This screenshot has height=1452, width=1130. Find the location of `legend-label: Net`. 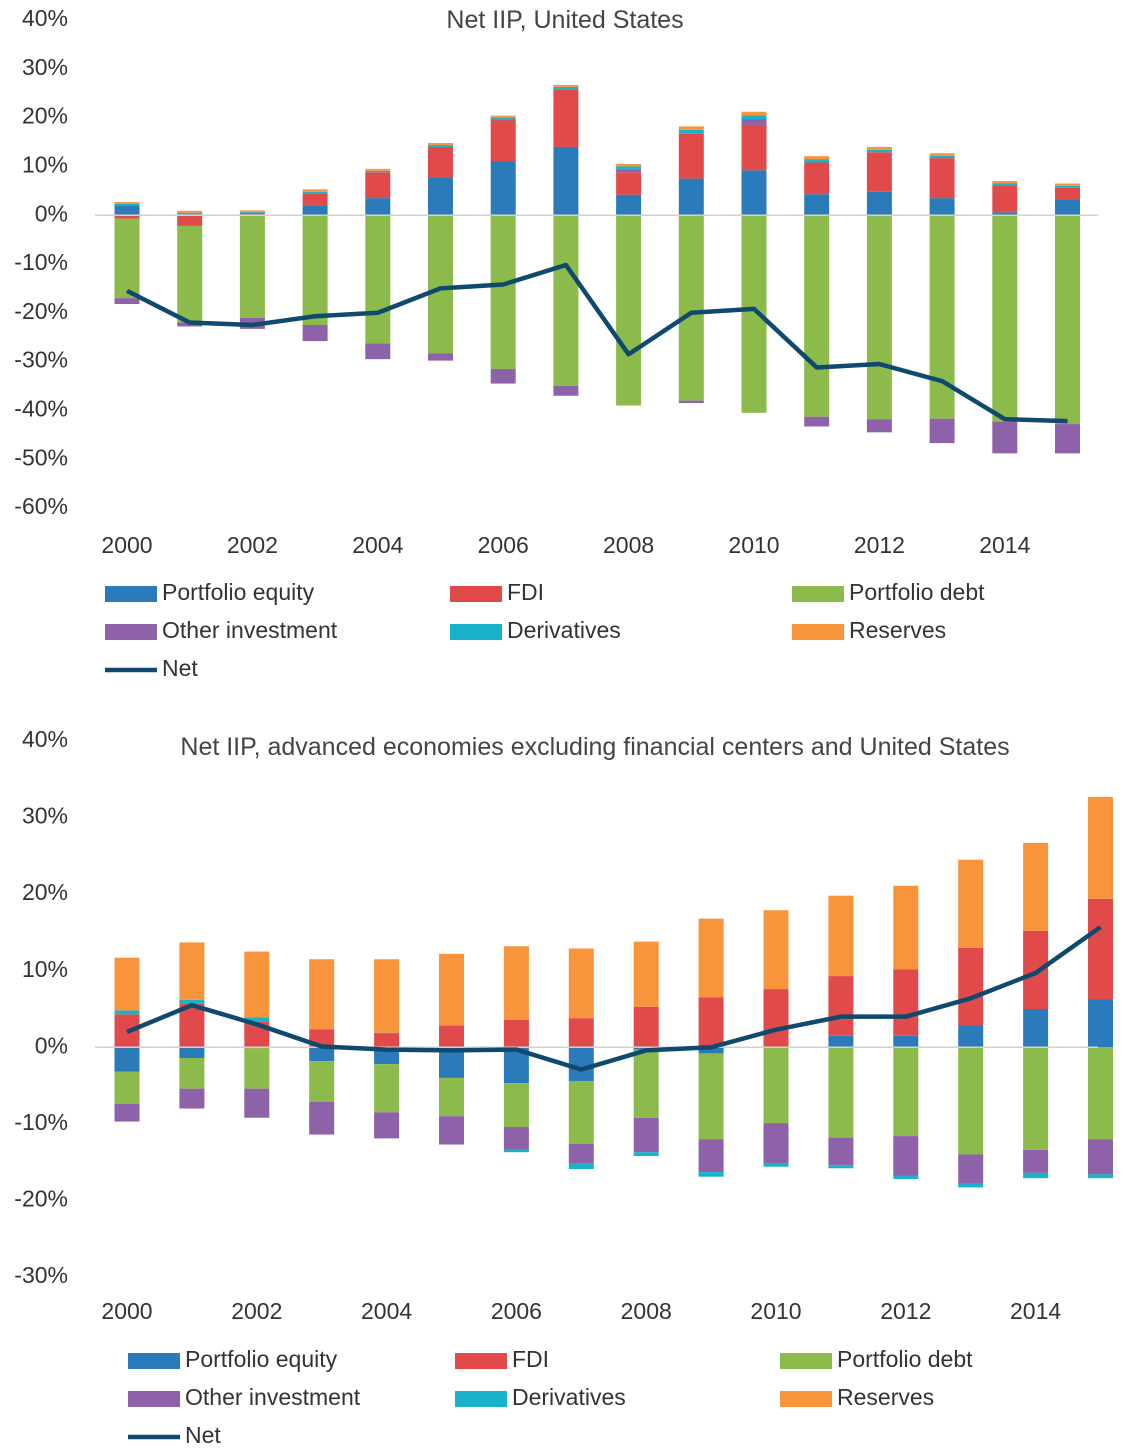

legend-label: Net is located at coordinates (203, 1435).